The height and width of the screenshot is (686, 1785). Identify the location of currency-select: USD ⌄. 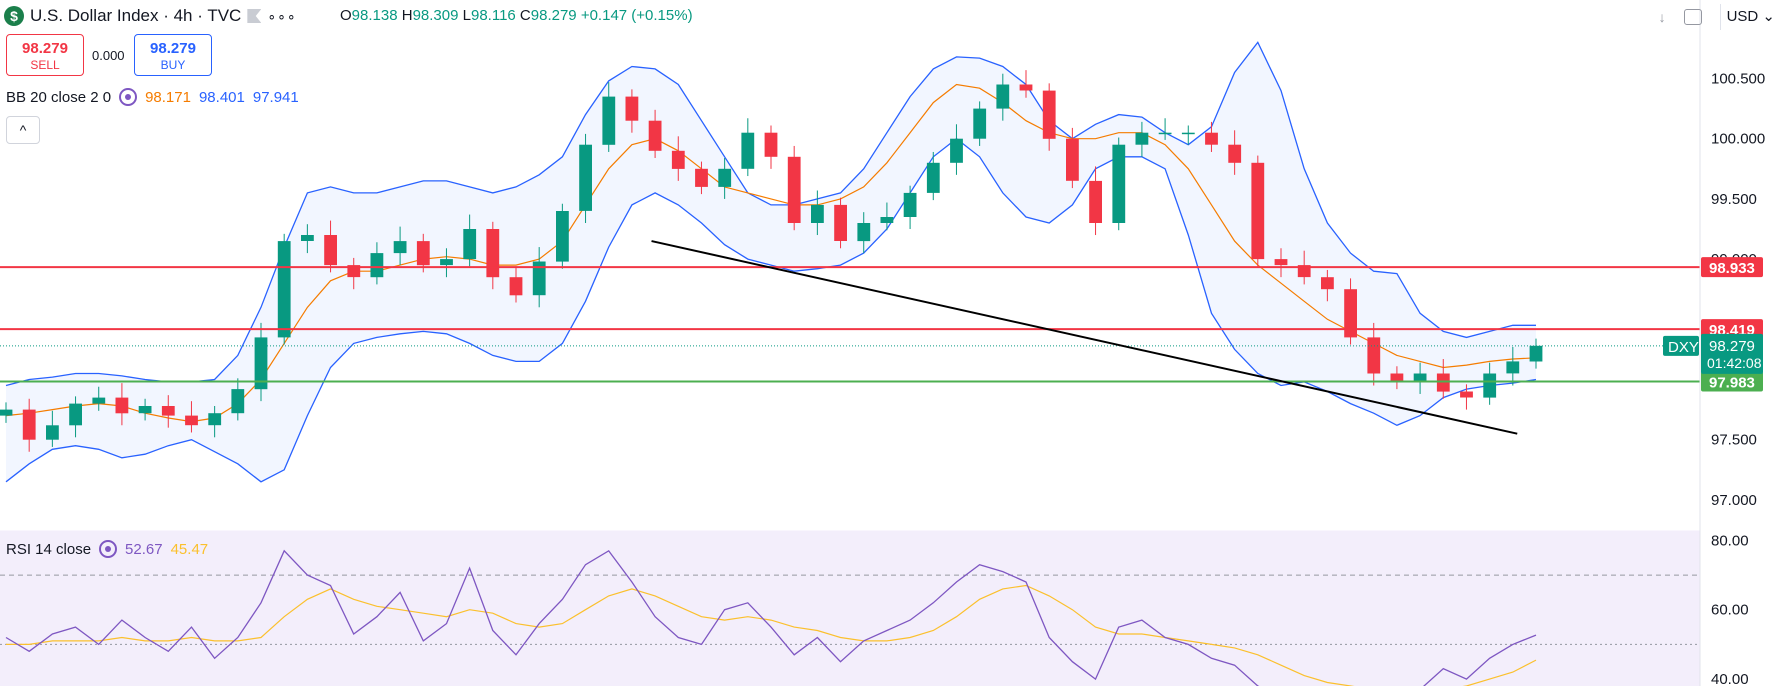
(1752, 17).